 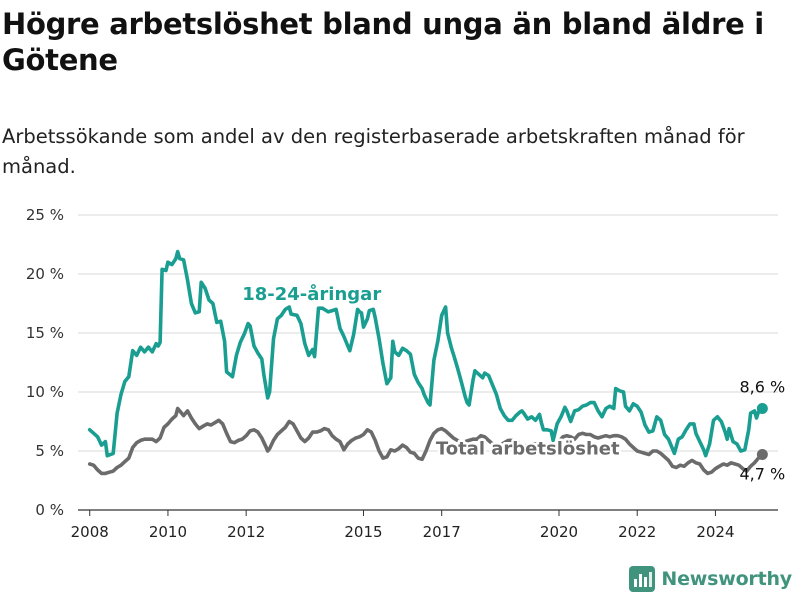 What do you see at coordinates (715, 532) in the screenshot?
I see `x-tick-label: 2024` at bounding box center [715, 532].